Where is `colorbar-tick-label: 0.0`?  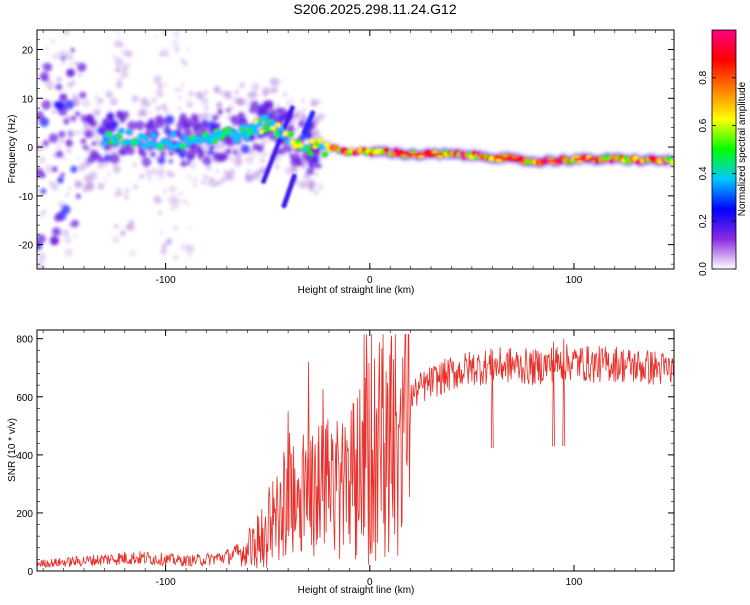 colorbar-tick-label: 0.0 is located at coordinates (703, 269).